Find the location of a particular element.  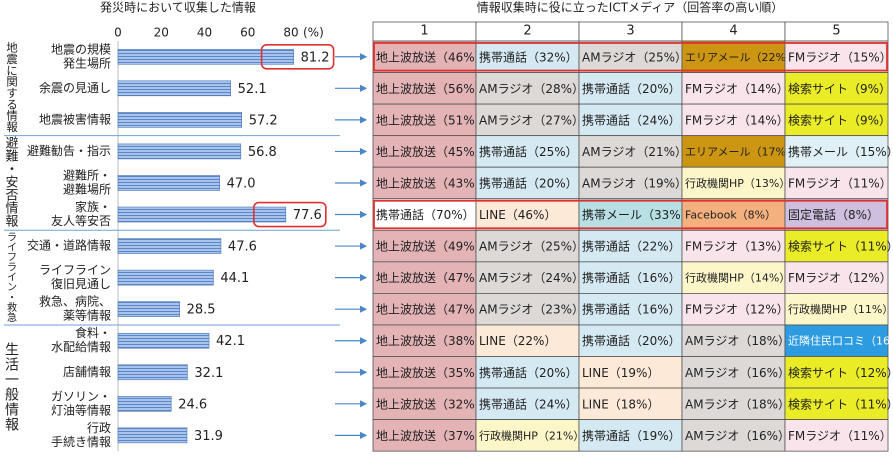

category-label-line: 避難場所 is located at coordinates (87, 188).